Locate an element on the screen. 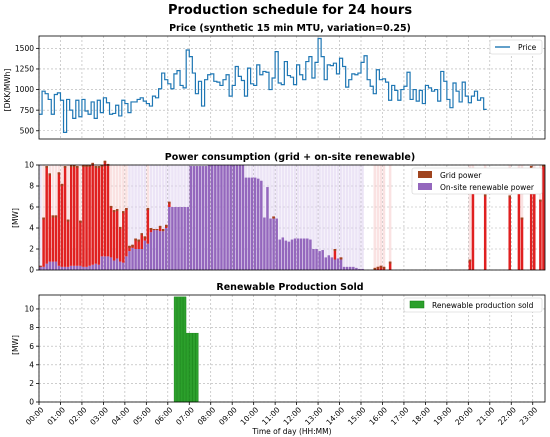 This screenshot has height=437, width=550. price-ytick-label: 1250 is located at coordinates (24, 69).